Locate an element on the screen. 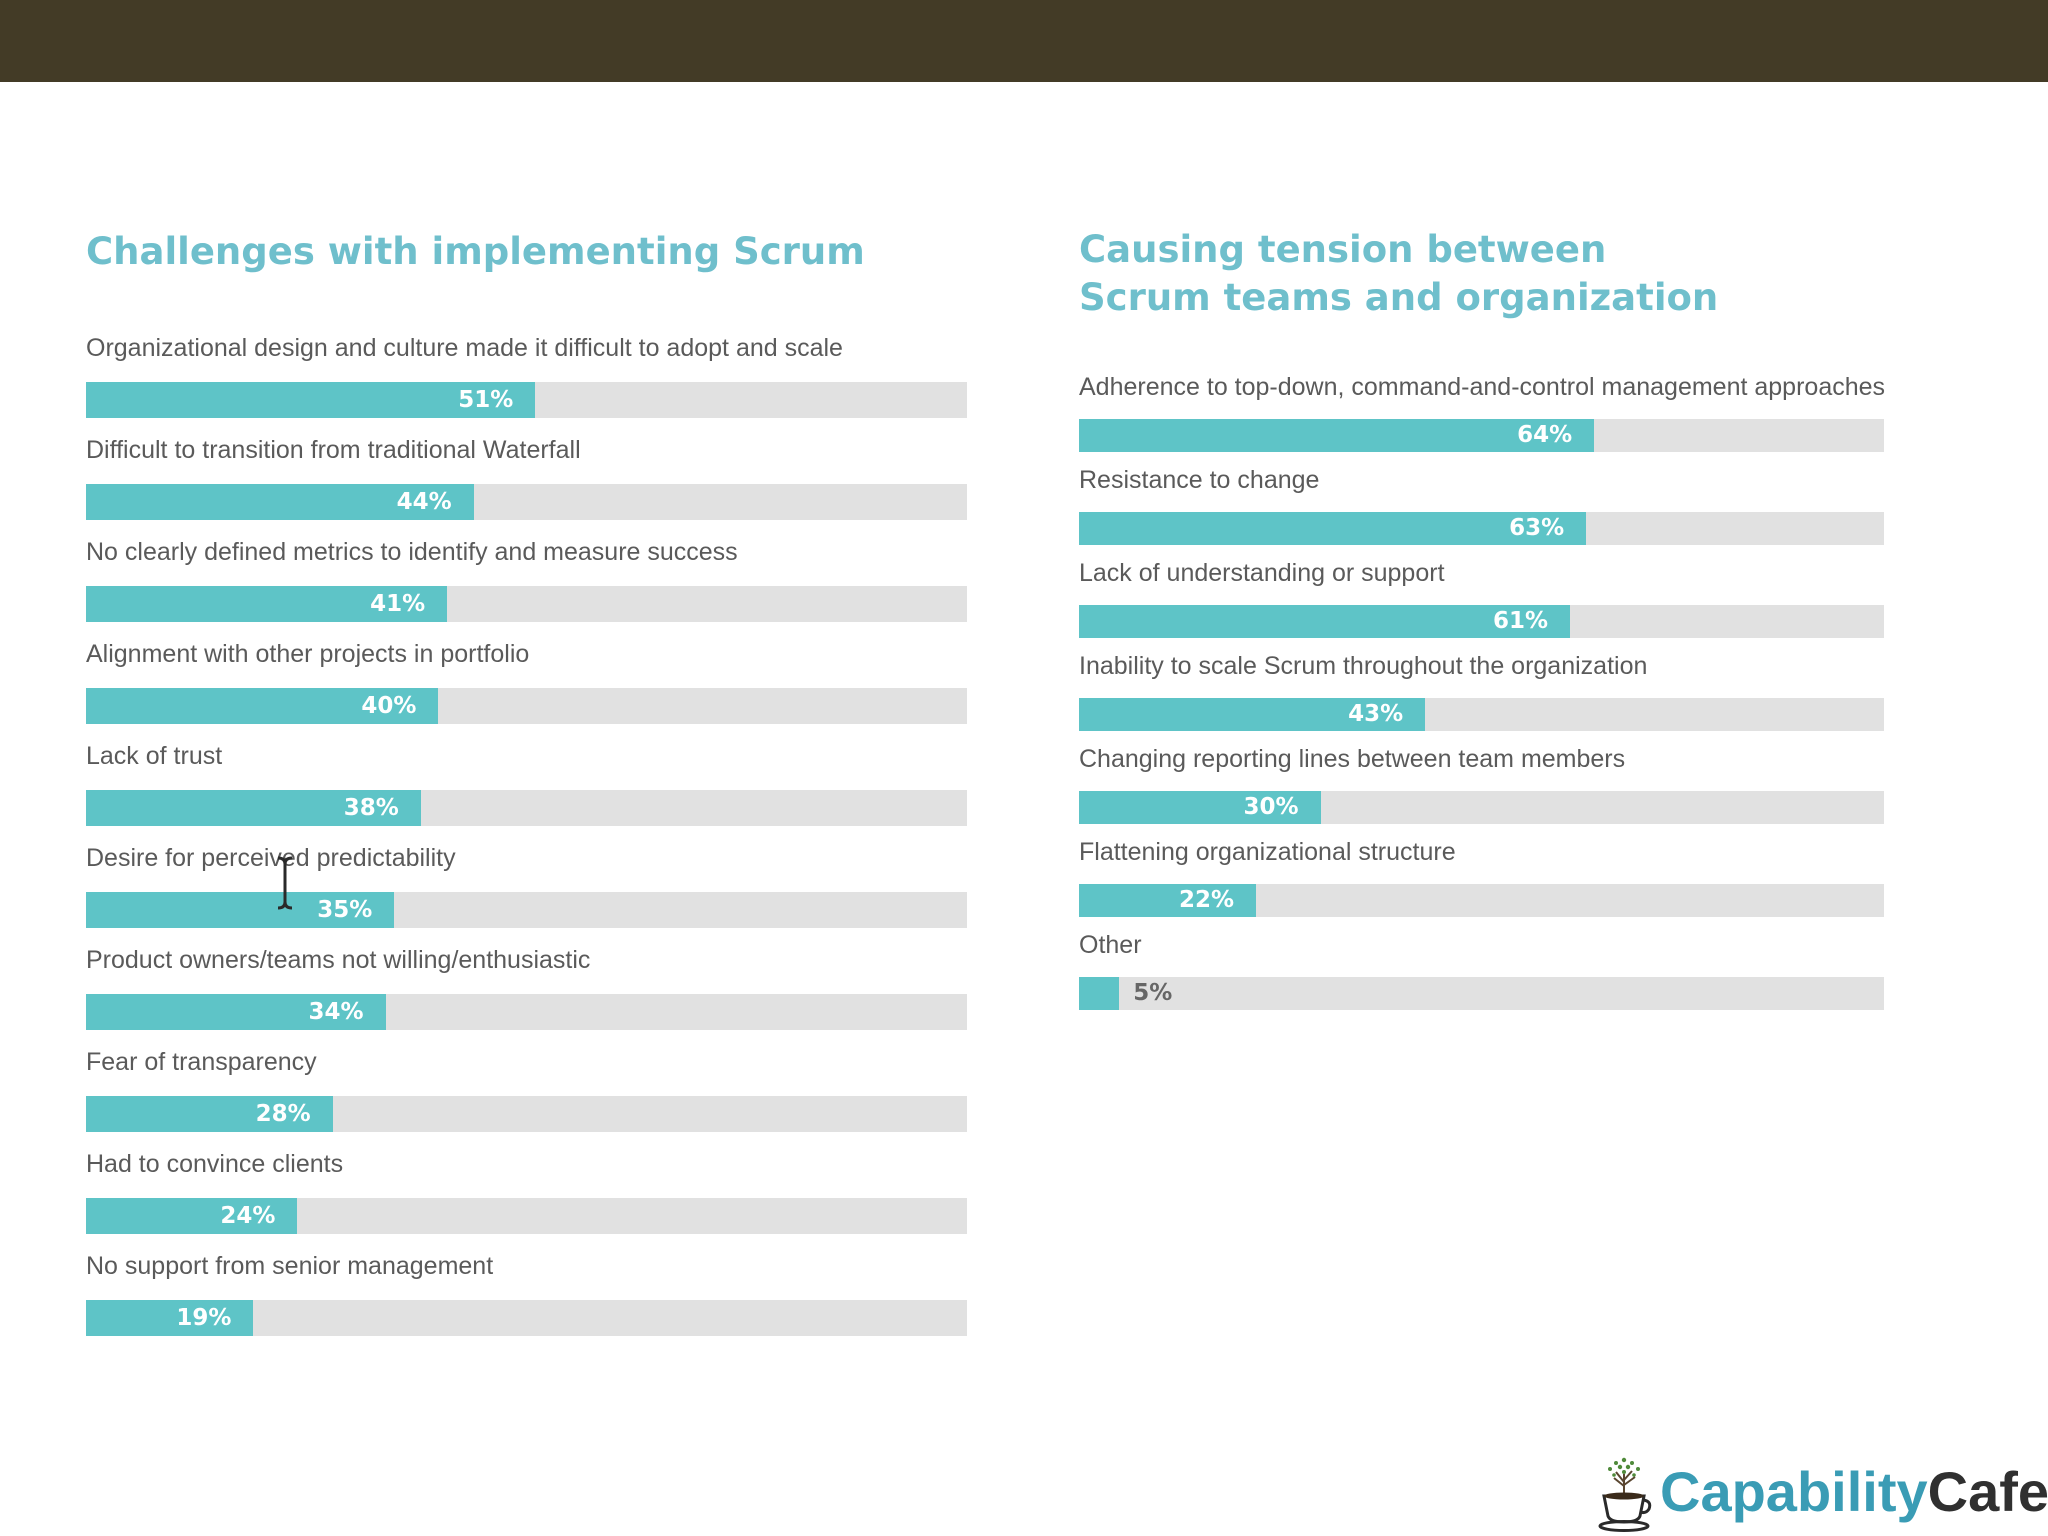 This screenshot has width=2048, height=1536. bar-track: 35% is located at coordinates (526, 910).